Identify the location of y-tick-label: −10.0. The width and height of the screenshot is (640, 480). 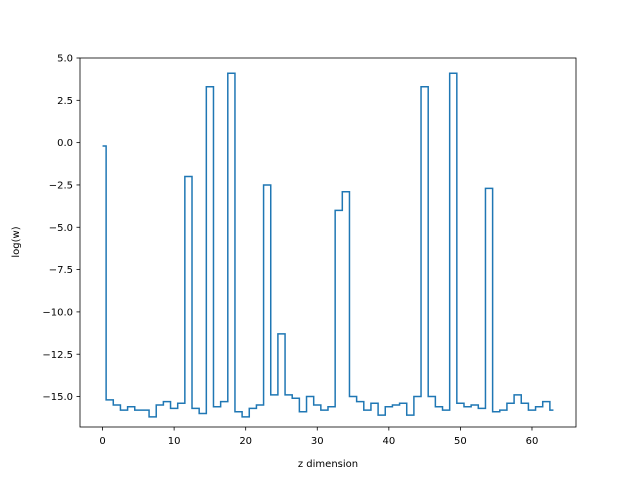
(57, 312).